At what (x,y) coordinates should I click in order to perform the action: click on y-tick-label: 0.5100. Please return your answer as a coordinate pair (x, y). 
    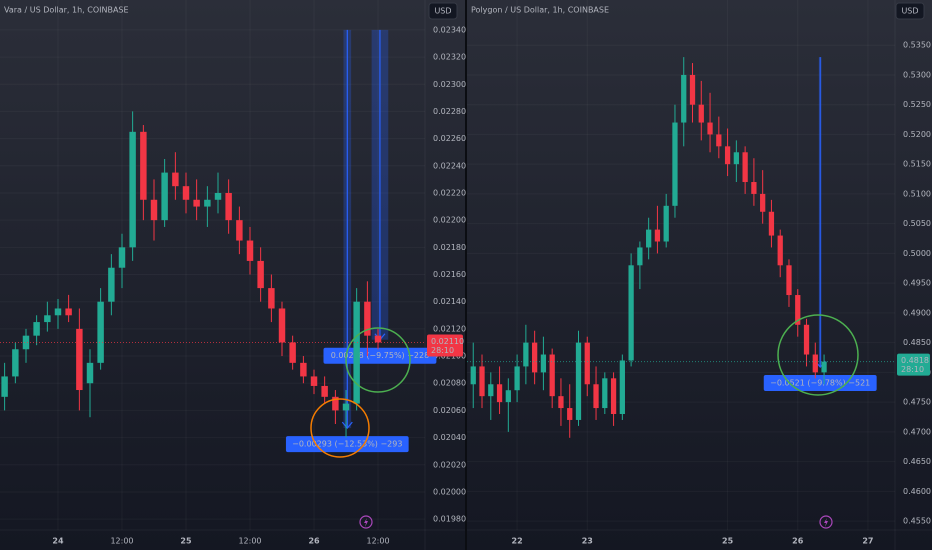
    Looking at the image, I should click on (917, 193).